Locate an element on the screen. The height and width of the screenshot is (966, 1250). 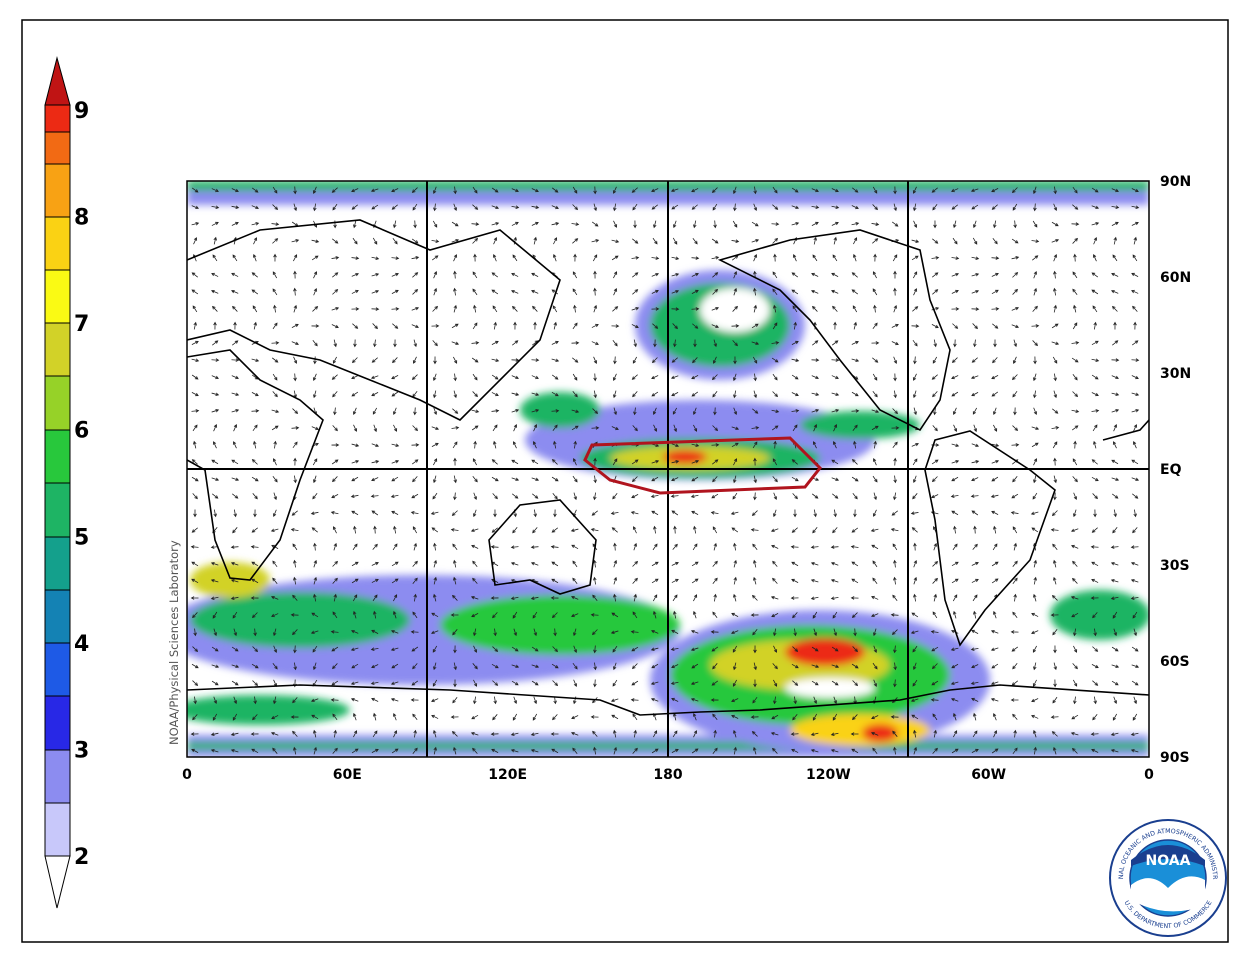
lon-label: 180 is located at coordinates (667, 775).